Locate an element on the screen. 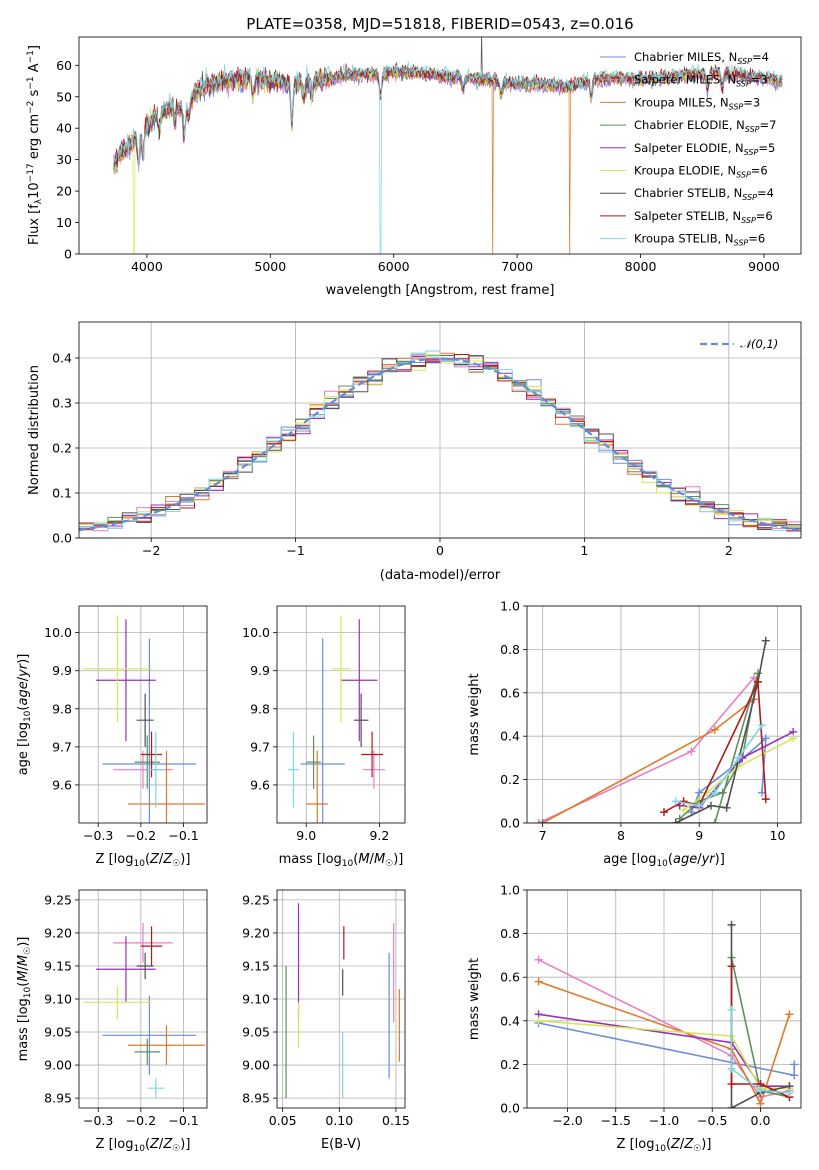 Image resolution: width=819 pixels, height=1170 pixels. x-axis-label: Z [log10(Z/Z☉)] is located at coordinates (664, 1145).